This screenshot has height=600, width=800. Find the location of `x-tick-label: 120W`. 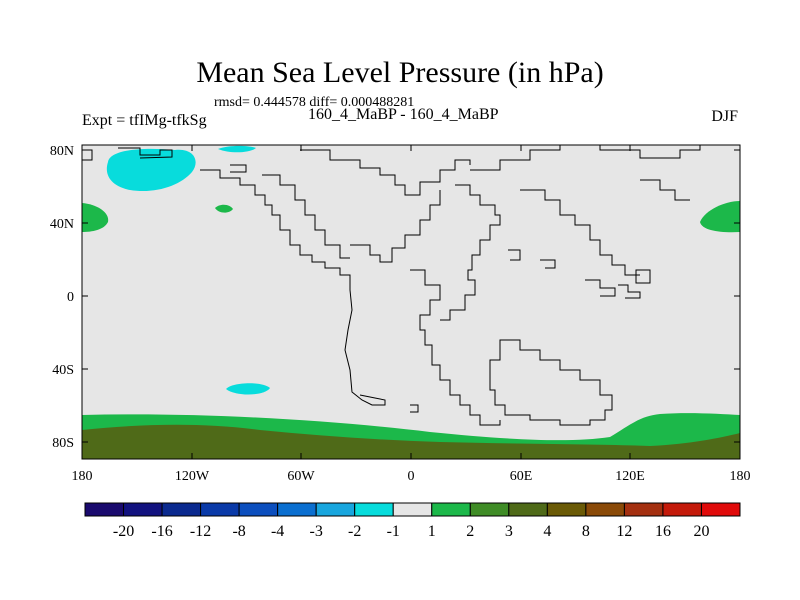

x-tick-label: 120W is located at coordinates (192, 476).